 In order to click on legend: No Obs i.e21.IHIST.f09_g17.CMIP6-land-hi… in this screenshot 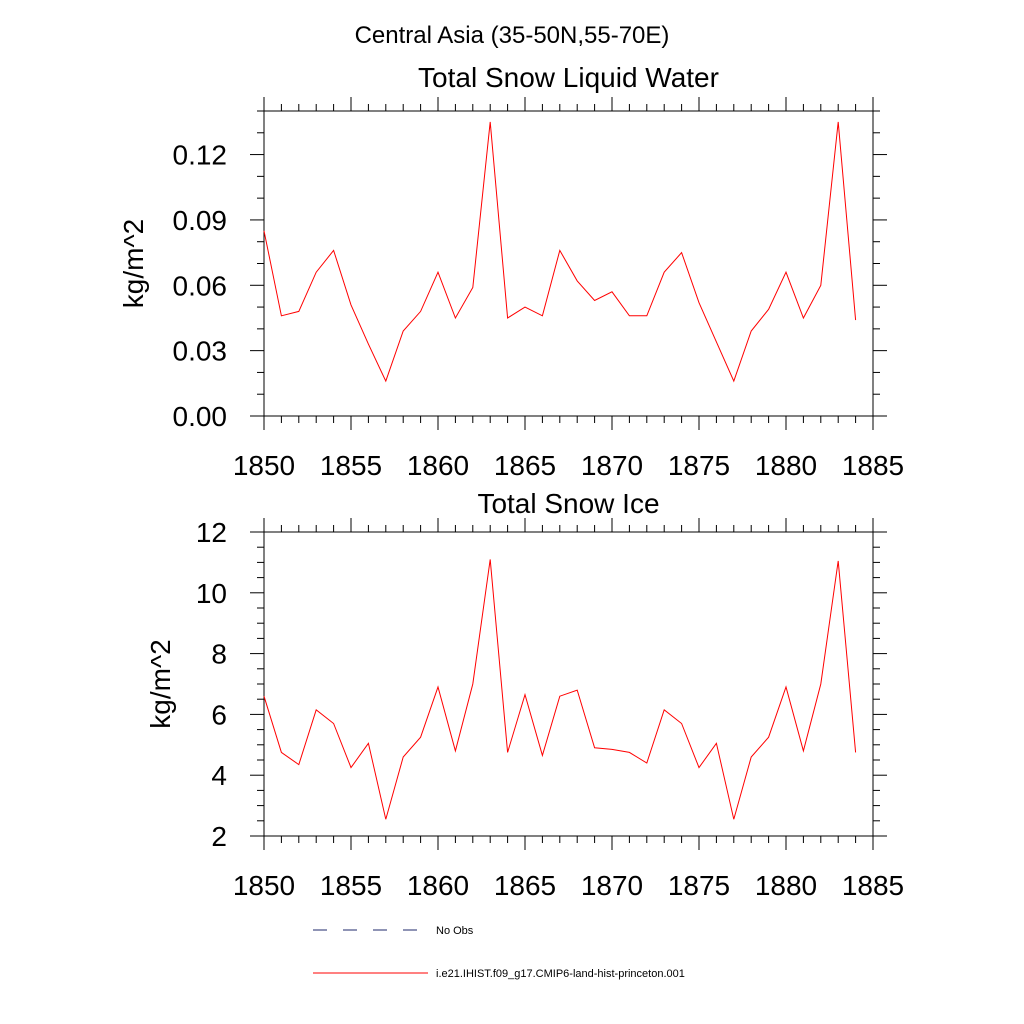, I will do `click(499, 952)`.